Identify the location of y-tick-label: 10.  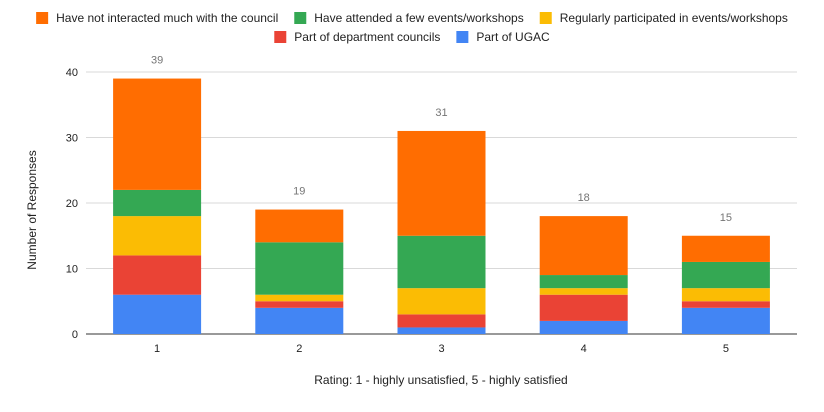
(72, 270).